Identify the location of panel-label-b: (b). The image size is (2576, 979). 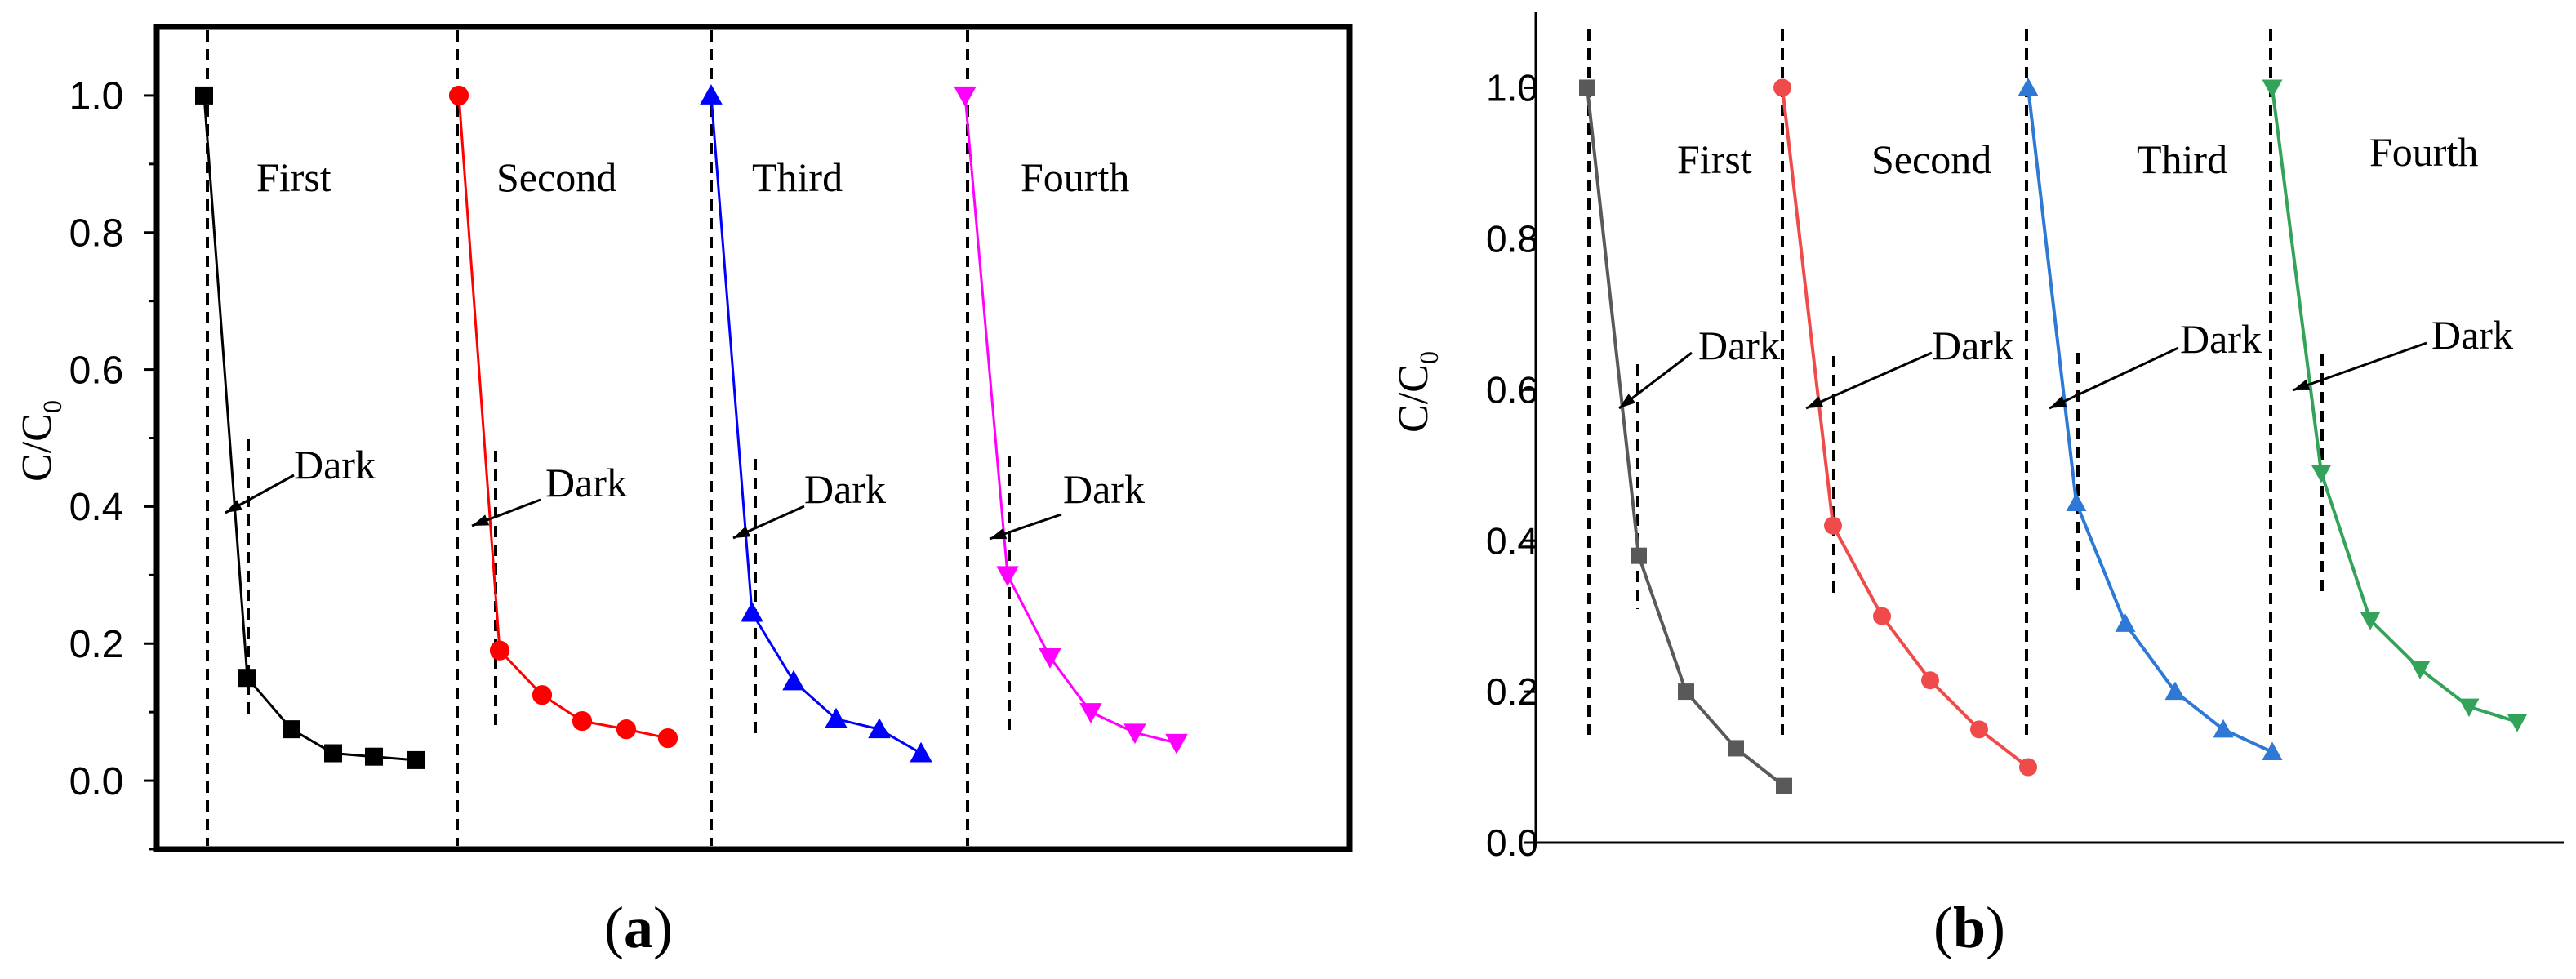
(1969, 928).